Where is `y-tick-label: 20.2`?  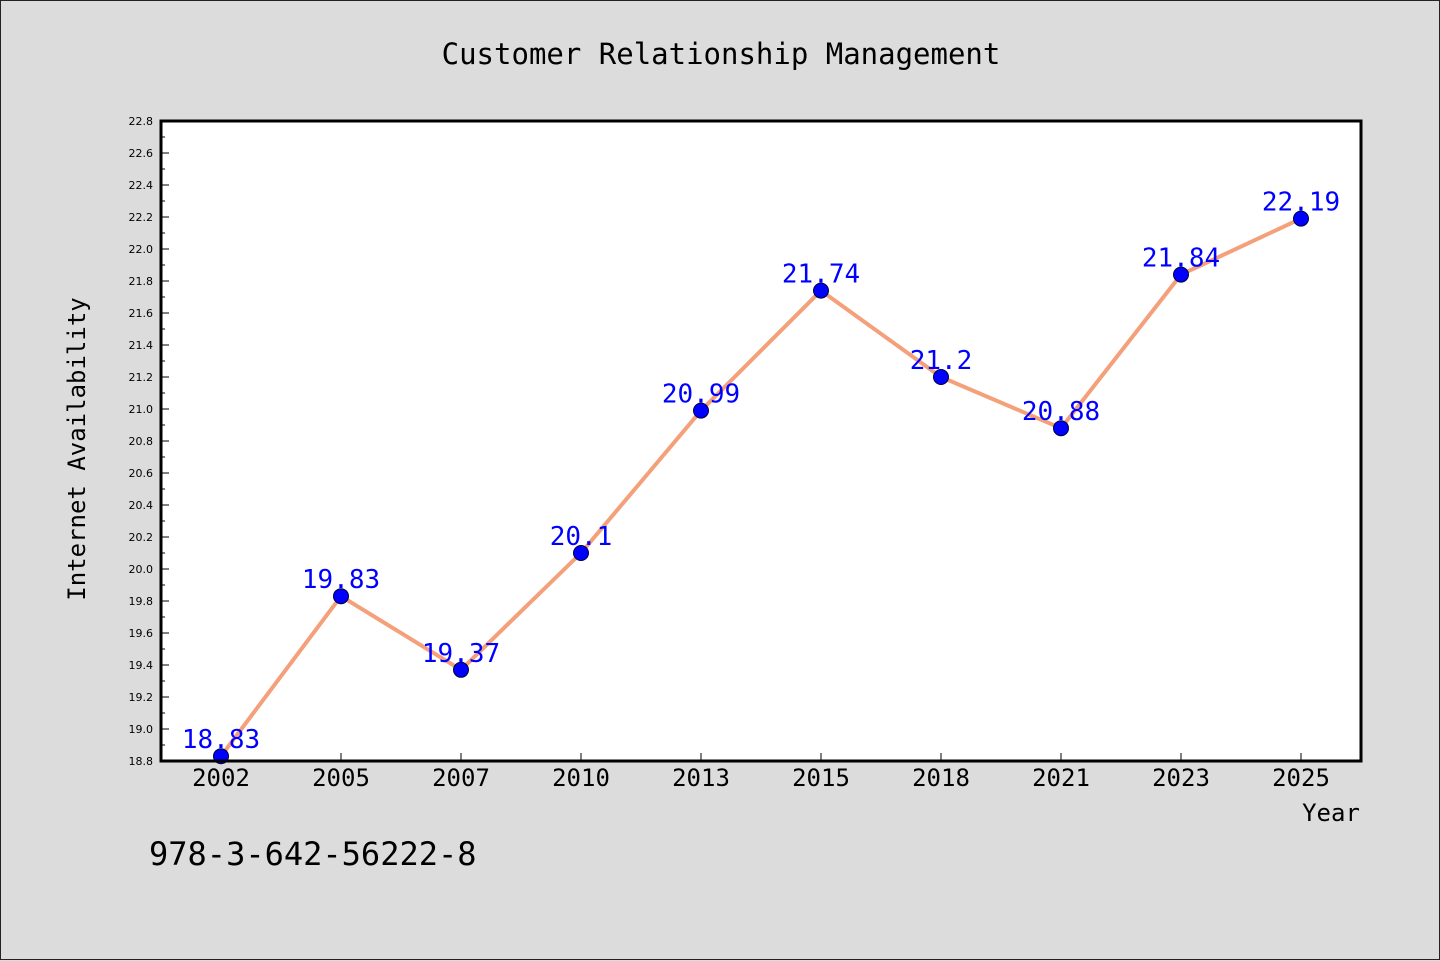 y-tick-label: 20.2 is located at coordinates (141, 537).